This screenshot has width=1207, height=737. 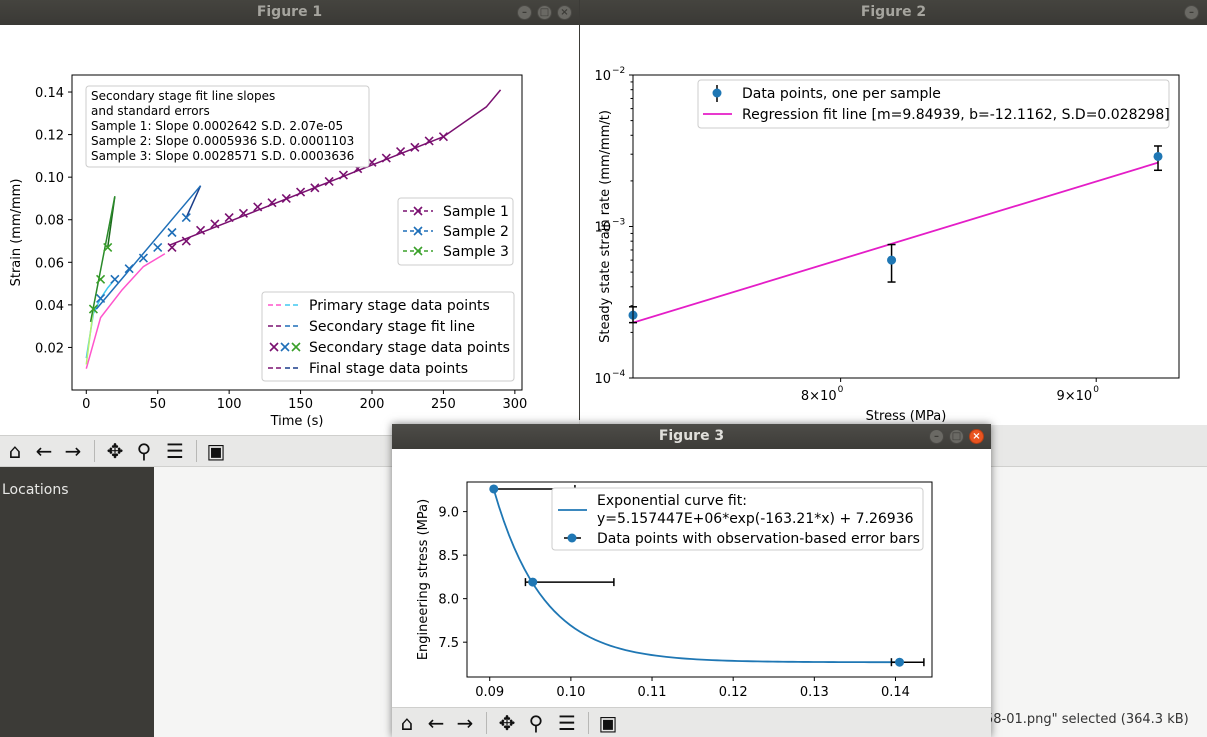 What do you see at coordinates (895, 692) in the screenshot?
I see `x-tick-label: 0.14` at bounding box center [895, 692].